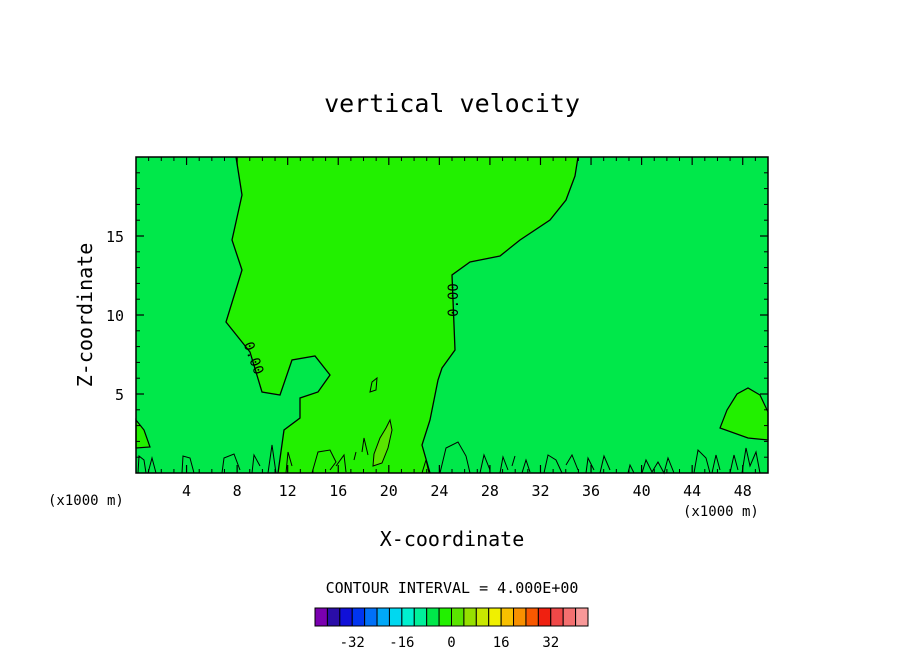 The height and width of the screenshot is (654, 904). What do you see at coordinates (452, 103) in the screenshot?
I see `chart-title: vertical velocity` at bounding box center [452, 103].